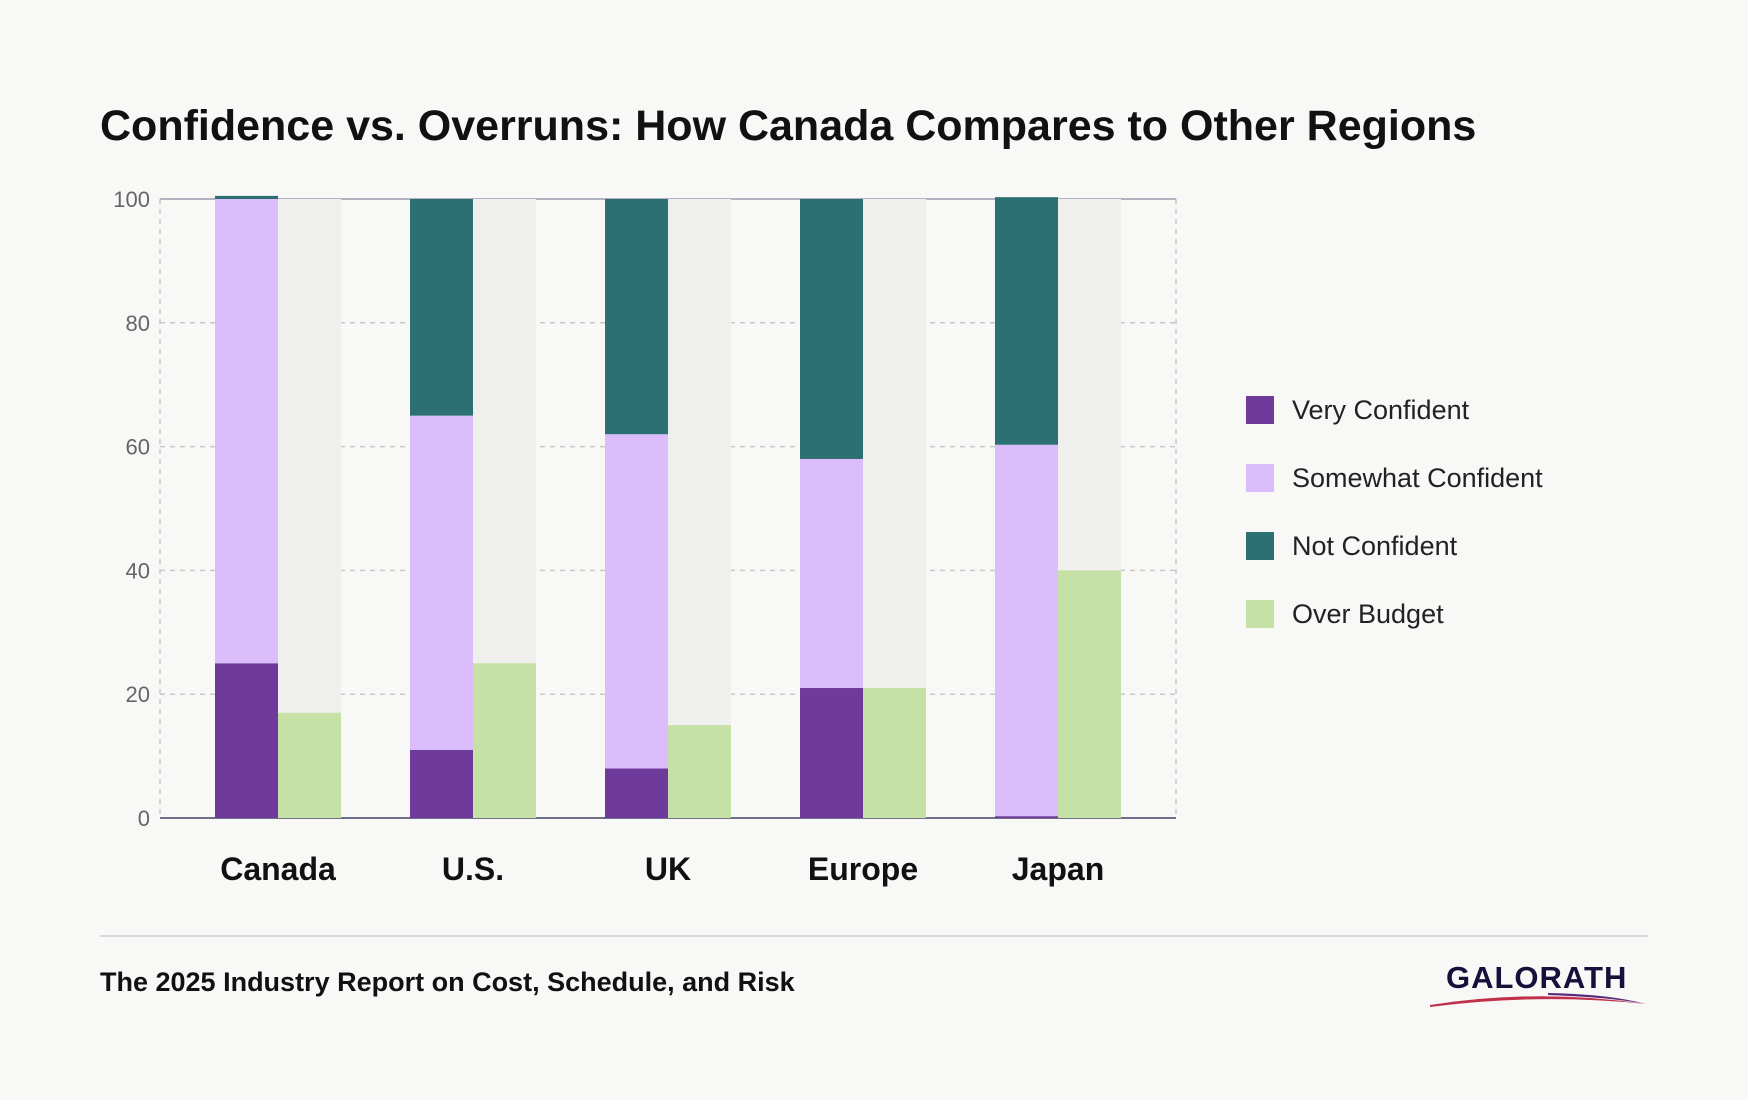  I want to click on y-tick-label: 60, so click(138, 447).